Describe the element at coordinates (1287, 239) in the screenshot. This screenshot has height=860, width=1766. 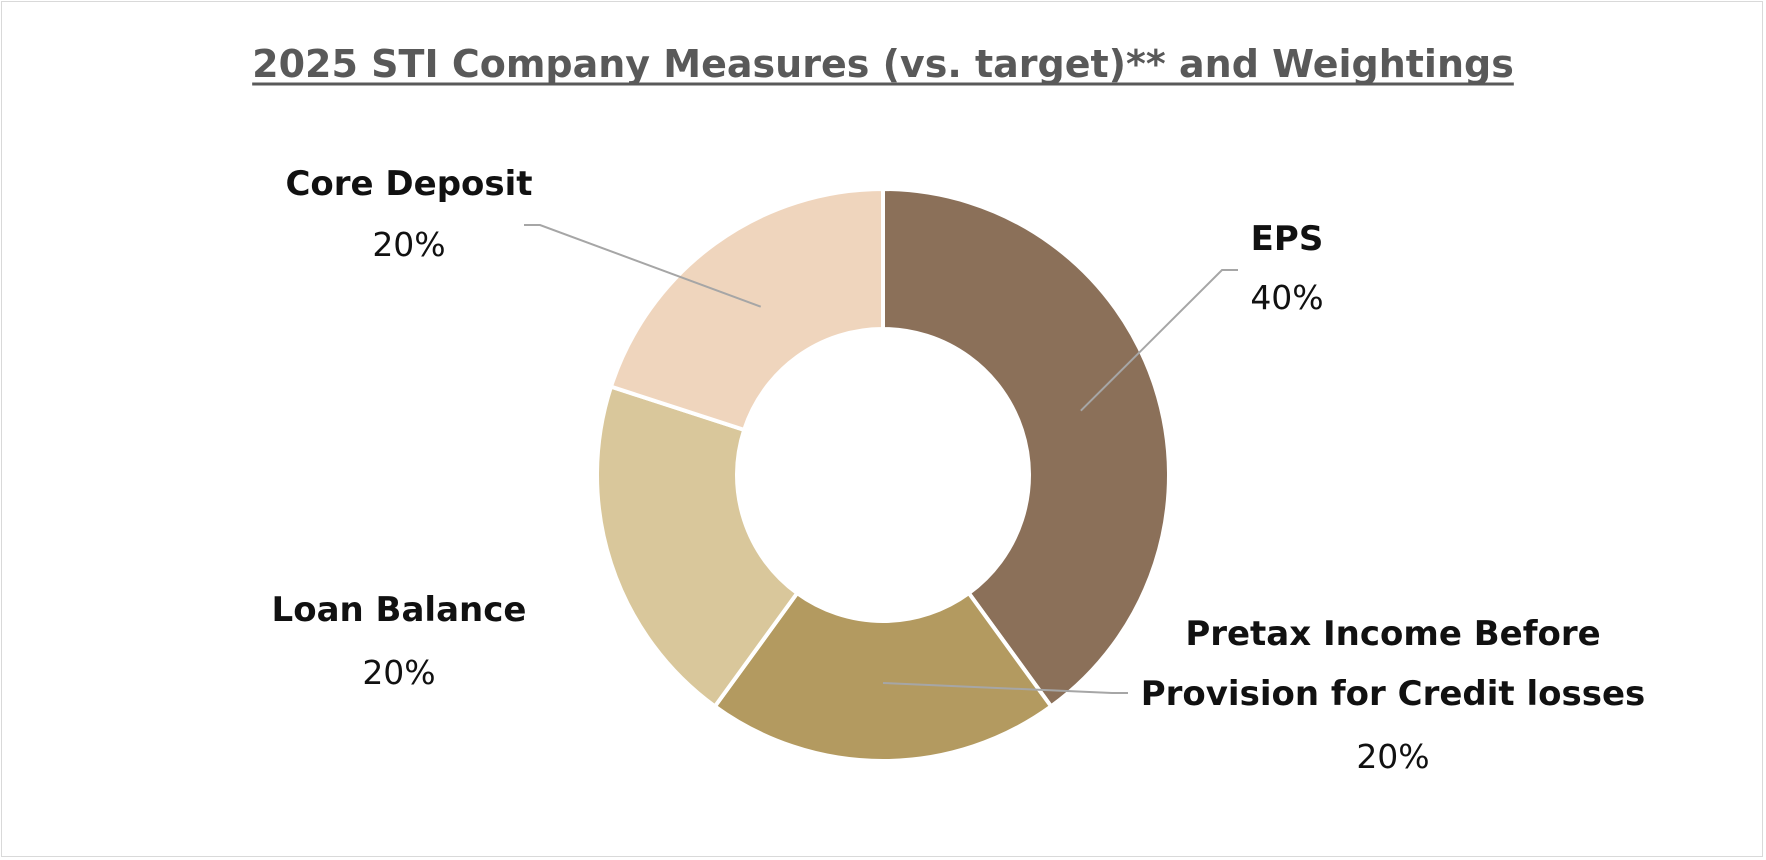
I see `slice-label-1: EPS` at that location.